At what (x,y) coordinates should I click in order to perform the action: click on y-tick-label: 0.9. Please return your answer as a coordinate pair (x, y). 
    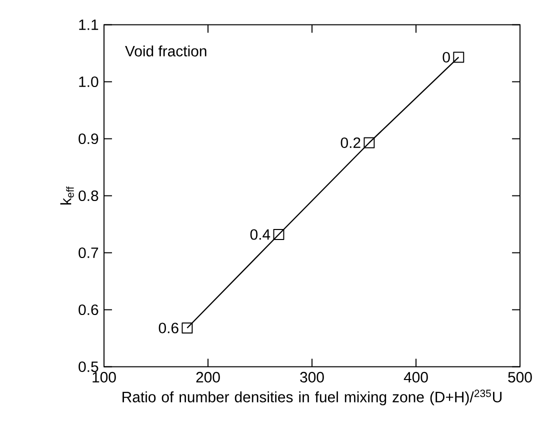
    Looking at the image, I should click on (88, 138).